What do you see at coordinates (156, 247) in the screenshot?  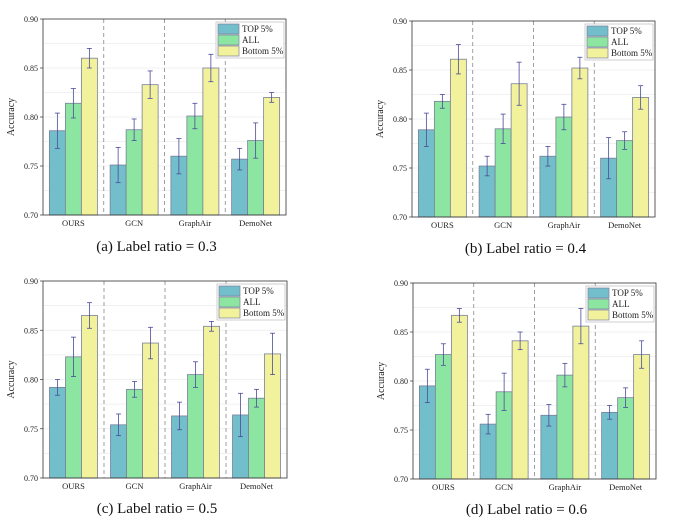 I see `panel-caption: (a) Label ratio = 0.3` at bounding box center [156, 247].